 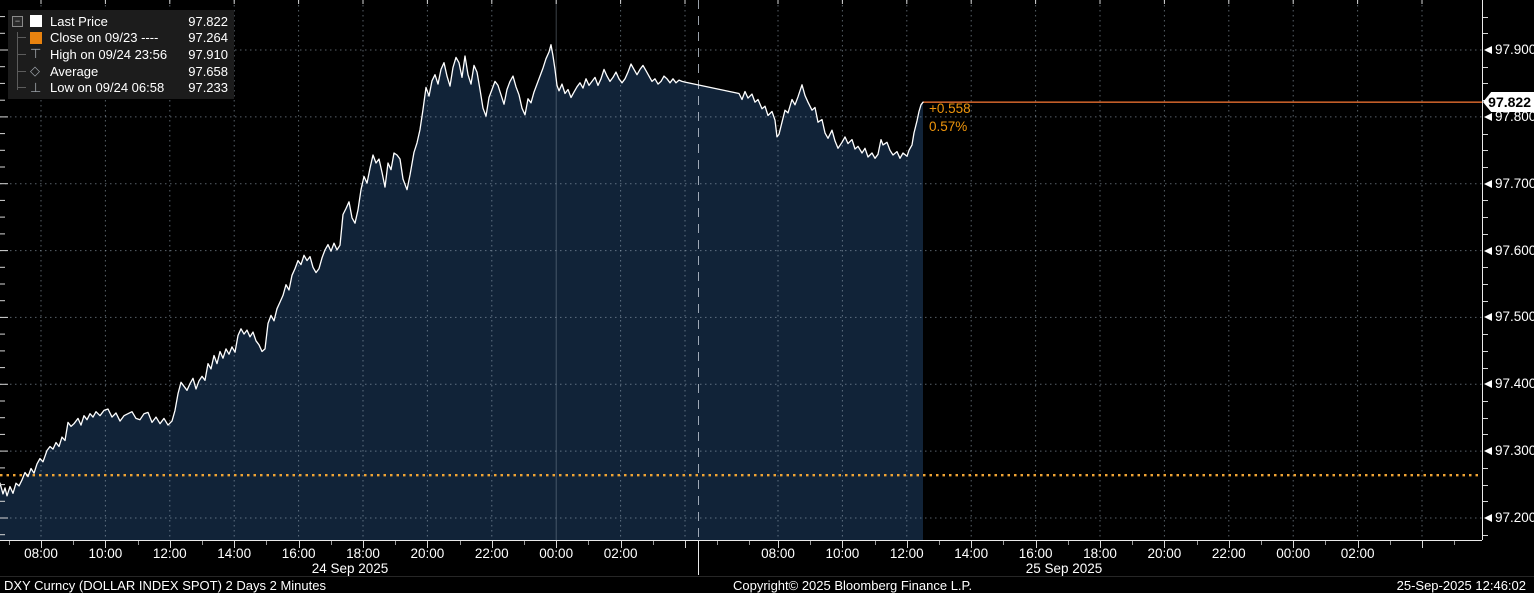 What do you see at coordinates (40, 53) in the screenshot?
I see `high-marker-icon: ⊤` at bounding box center [40, 53].